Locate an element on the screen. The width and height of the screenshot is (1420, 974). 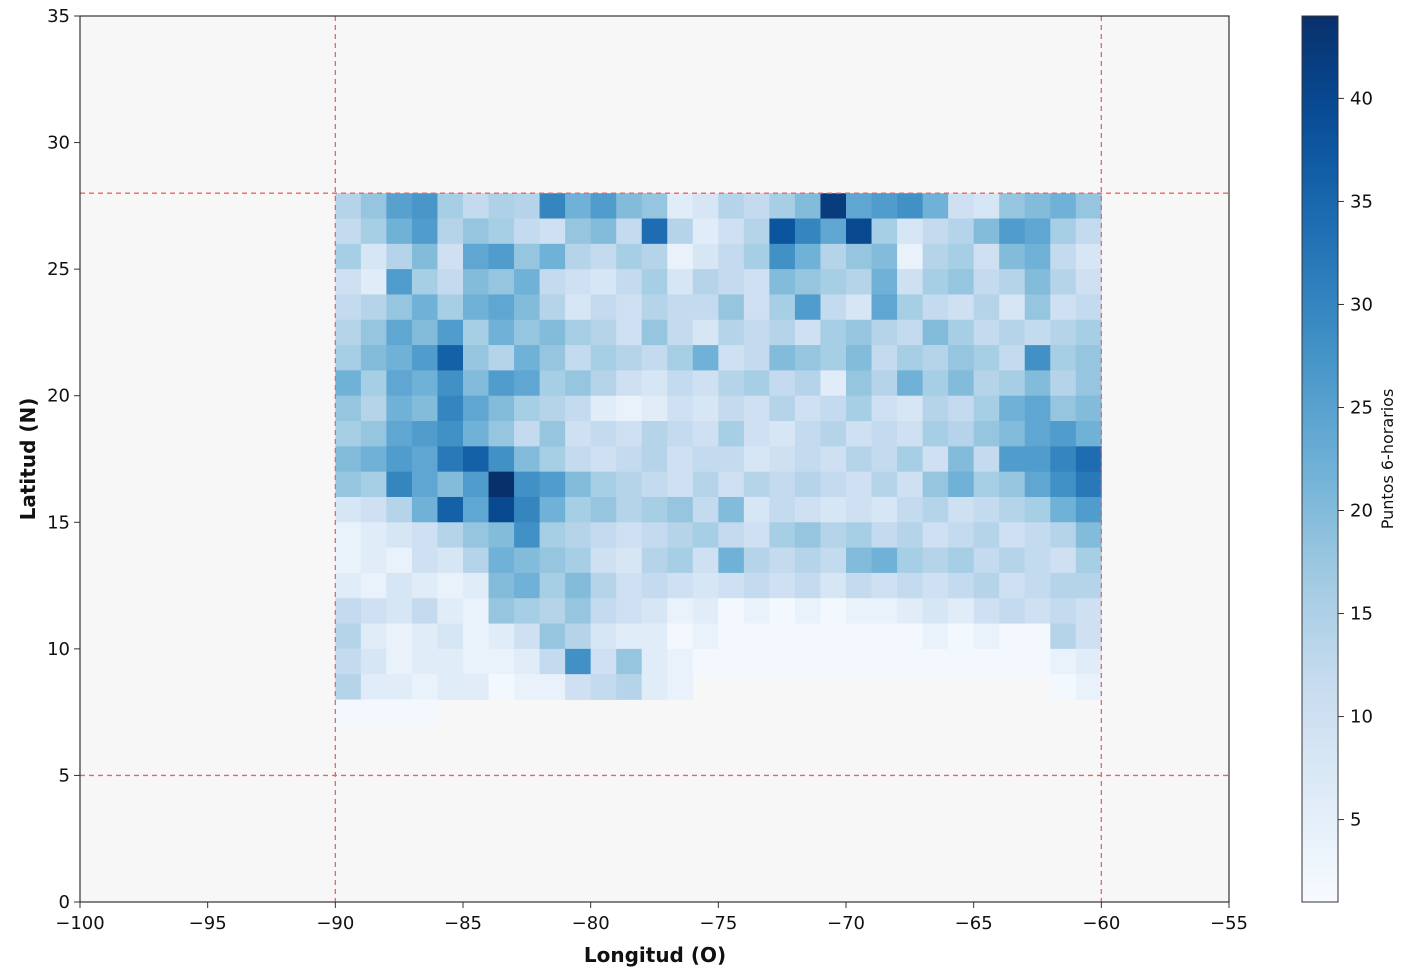
colorbar-tick-label: 30 is located at coordinates (1361, 304).